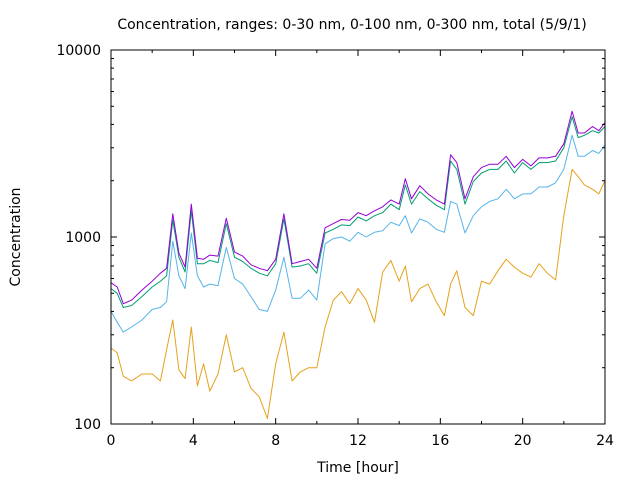 The height and width of the screenshot is (480, 640). Describe the element at coordinates (275, 441) in the screenshot. I see `x-tick-label: 8` at that location.